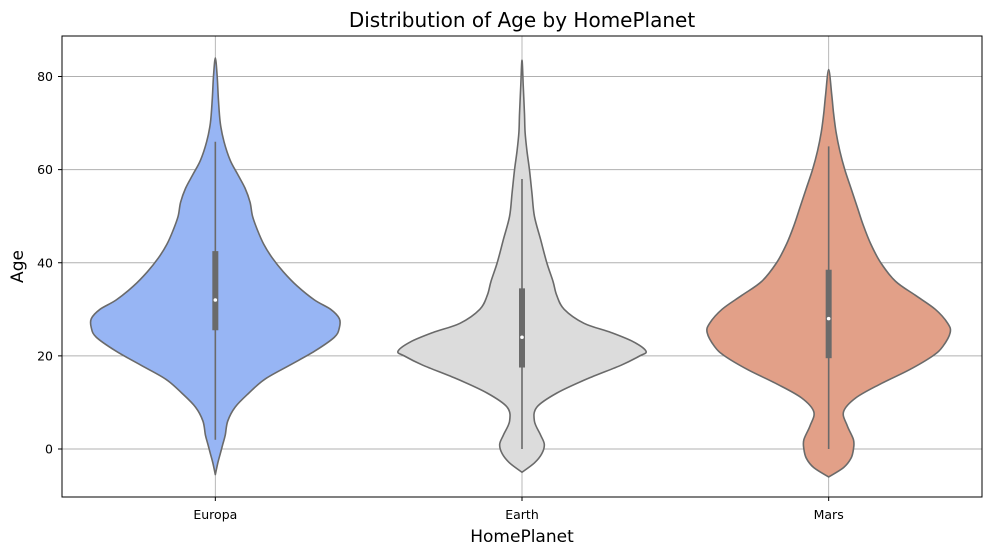  I want to click on median-marker-earth, so click(522, 337).